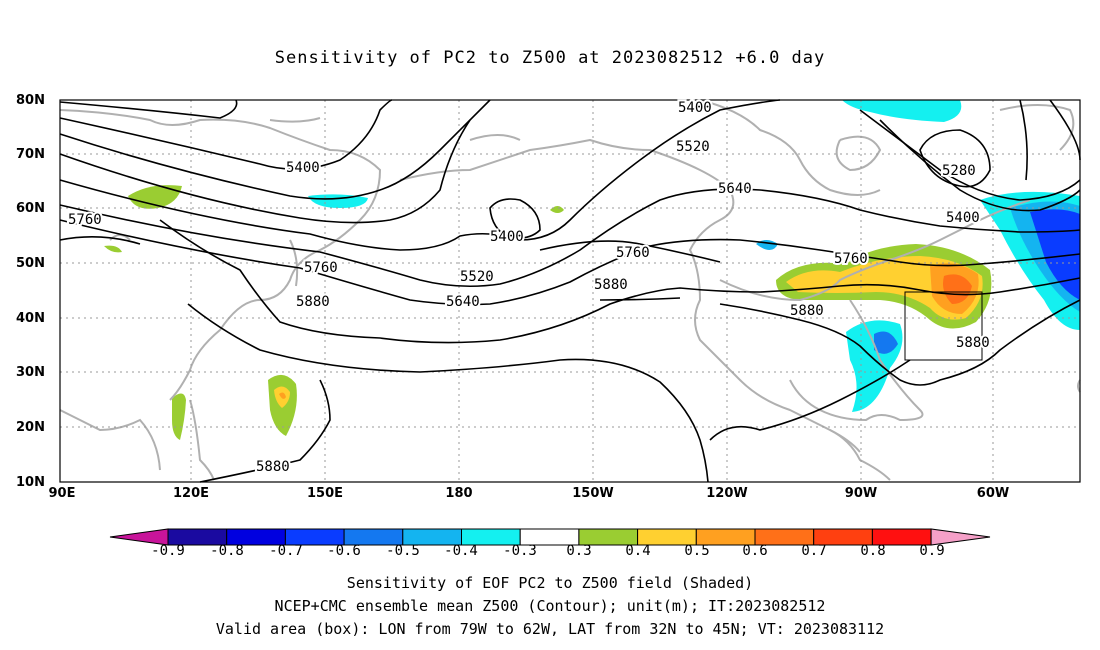 This screenshot has width=1100, height=650. Describe the element at coordinates (191, 493) in the screenshot. I see `lon-label: 120E` at that location.